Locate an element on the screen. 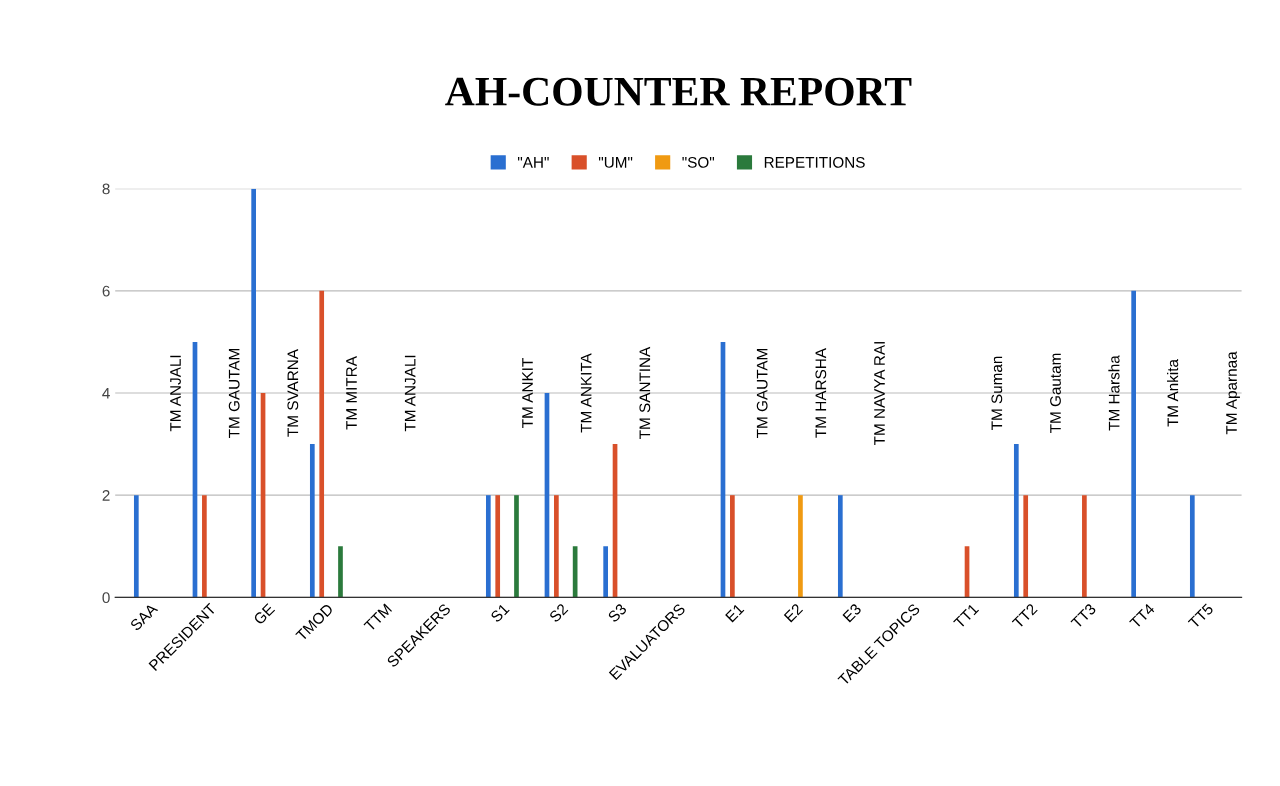  legend-label: REPETITIONS is located at coordinates (814, 162).